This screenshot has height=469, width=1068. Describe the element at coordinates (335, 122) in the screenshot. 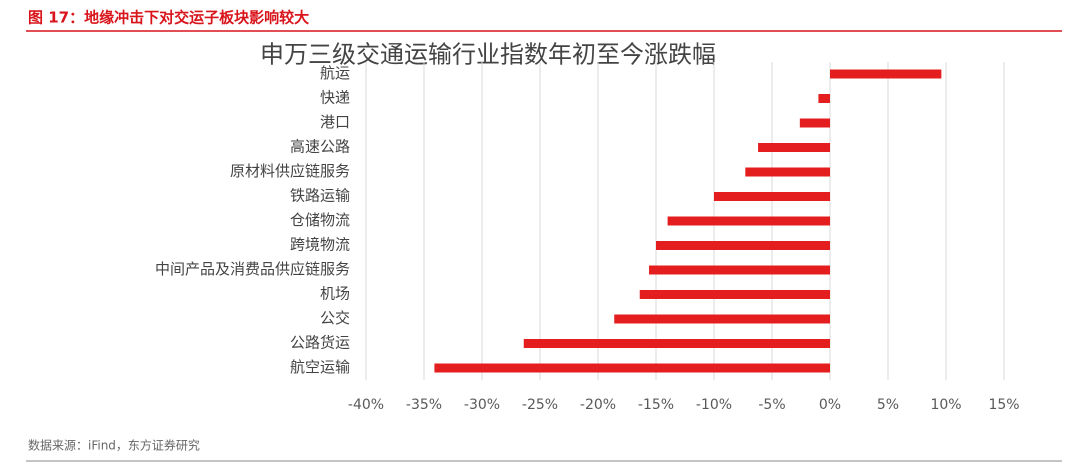

I see `y-tick-label: 港口` at that location.